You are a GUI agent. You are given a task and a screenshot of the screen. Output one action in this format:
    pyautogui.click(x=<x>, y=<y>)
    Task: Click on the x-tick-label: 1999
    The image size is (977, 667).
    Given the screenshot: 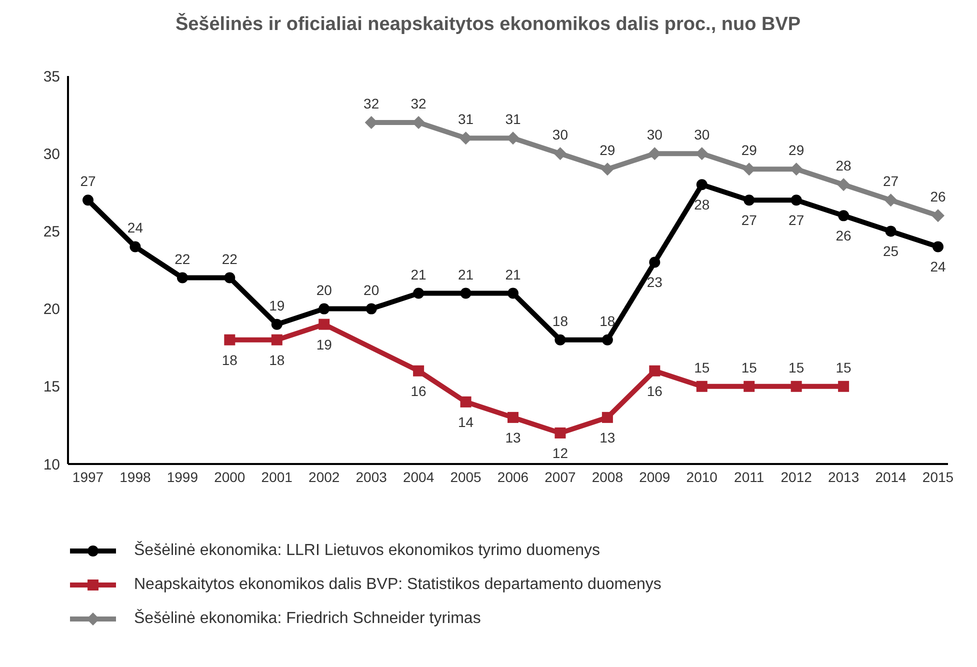 What is the action you would take?
    pyautogui.click(x=182, y=476)
    